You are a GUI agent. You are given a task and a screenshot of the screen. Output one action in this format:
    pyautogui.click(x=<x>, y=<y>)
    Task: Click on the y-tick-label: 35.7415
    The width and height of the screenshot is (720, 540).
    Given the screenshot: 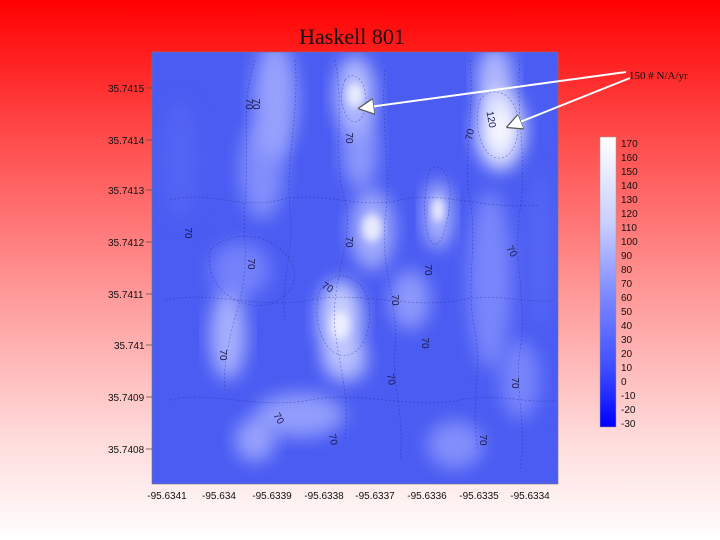 What is the action you would take?
    pyautogui.click(x=126, y=89)
    